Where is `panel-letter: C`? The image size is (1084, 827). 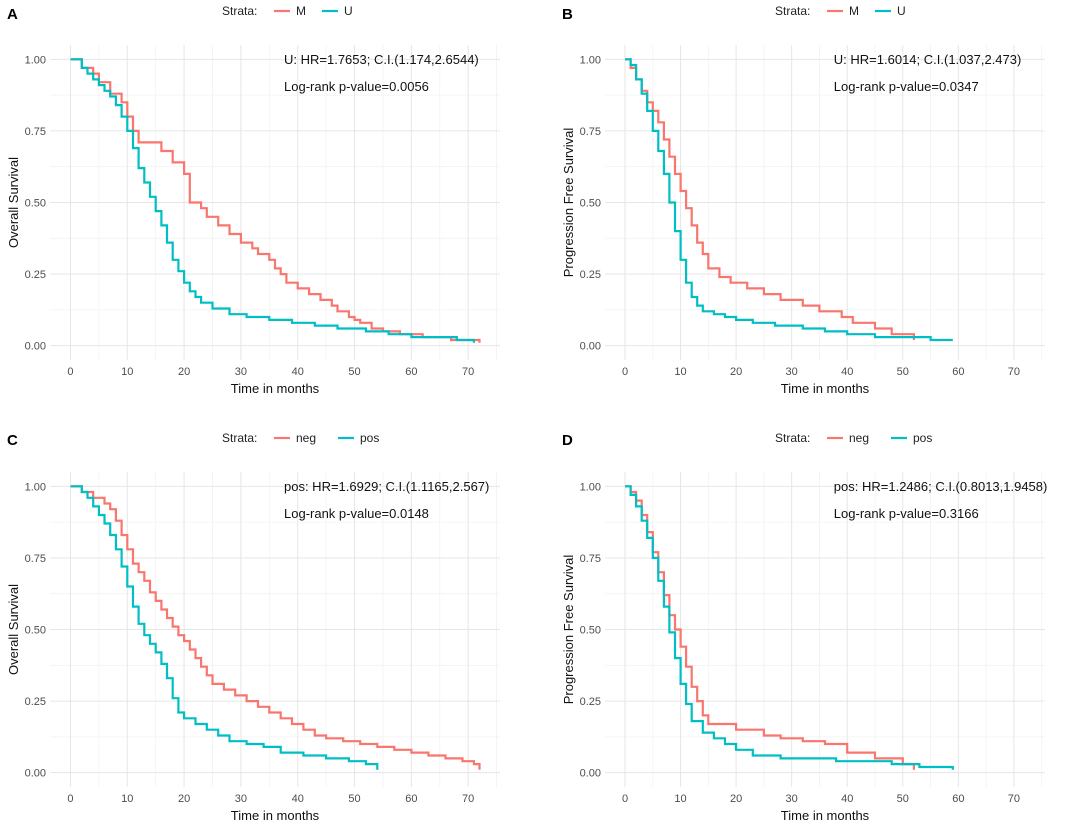
panel-letter: C is located at coordinates (12, 440).